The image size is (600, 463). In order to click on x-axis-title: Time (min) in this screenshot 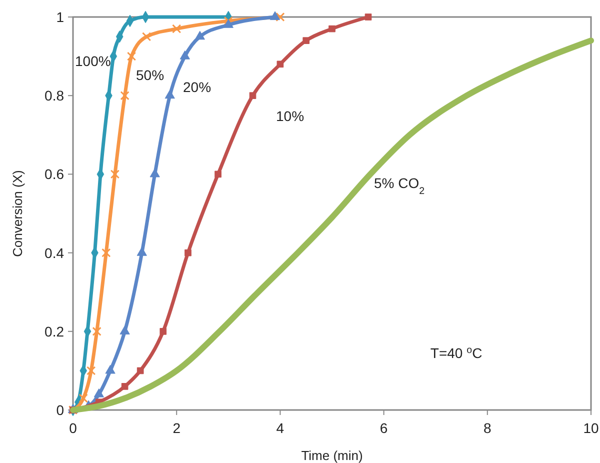, I will do `click(332, 455)`.